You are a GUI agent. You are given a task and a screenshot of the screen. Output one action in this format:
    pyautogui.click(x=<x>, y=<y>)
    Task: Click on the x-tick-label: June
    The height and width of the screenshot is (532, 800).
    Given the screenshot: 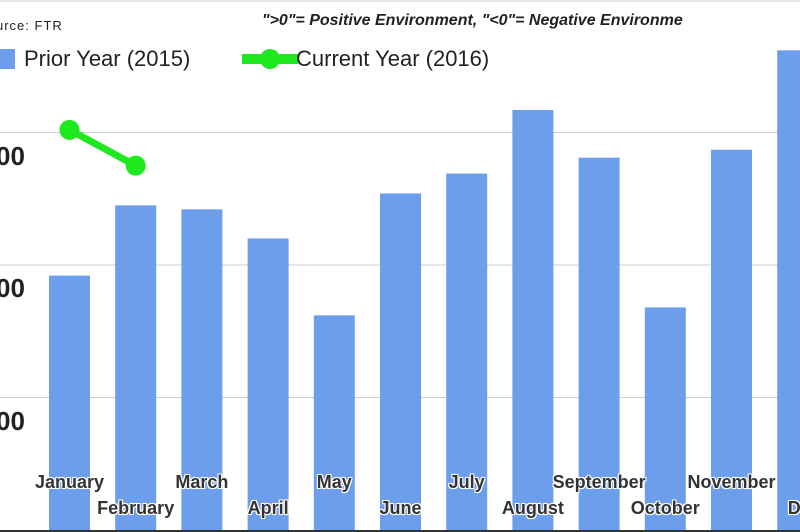 What is the action you would take?
    pyautogui.click(x=400, y=508)
    